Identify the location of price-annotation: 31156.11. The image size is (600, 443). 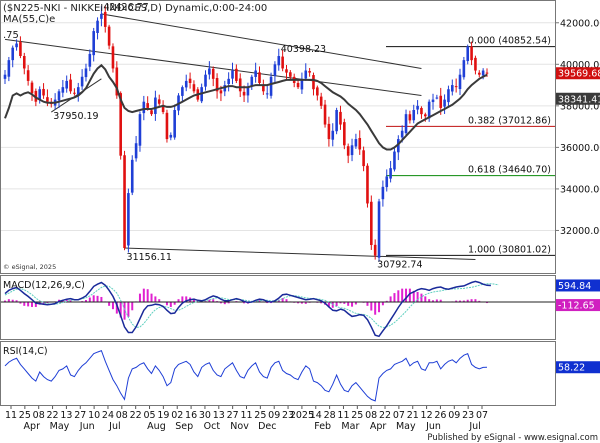
(149, 257).